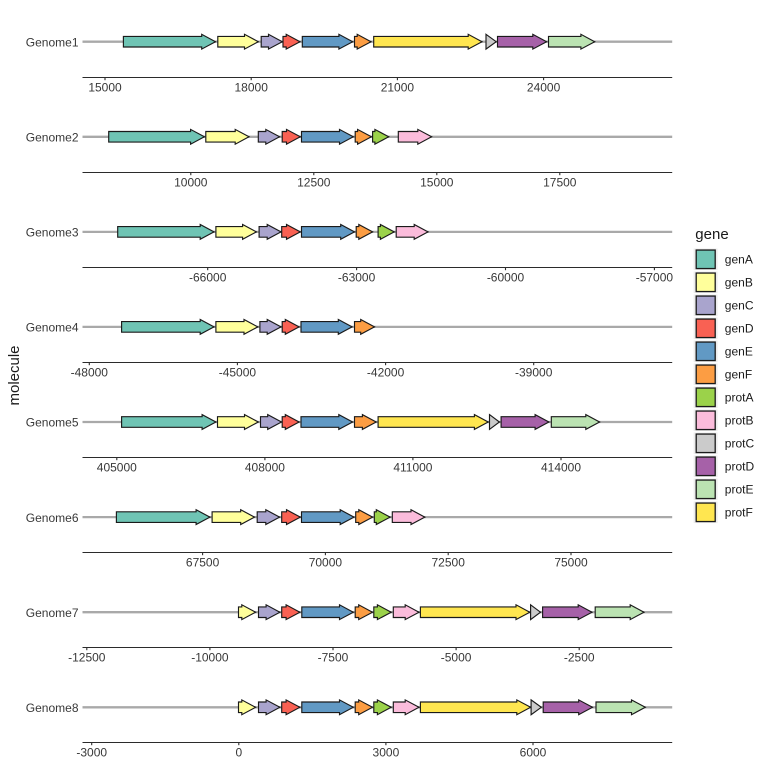 The height and width of the screenshot is (768, 768). What do you see at coordinates (52, 613) in the screenshot?
I see `svg-text: Genome7` at bounding box center [52, 613].